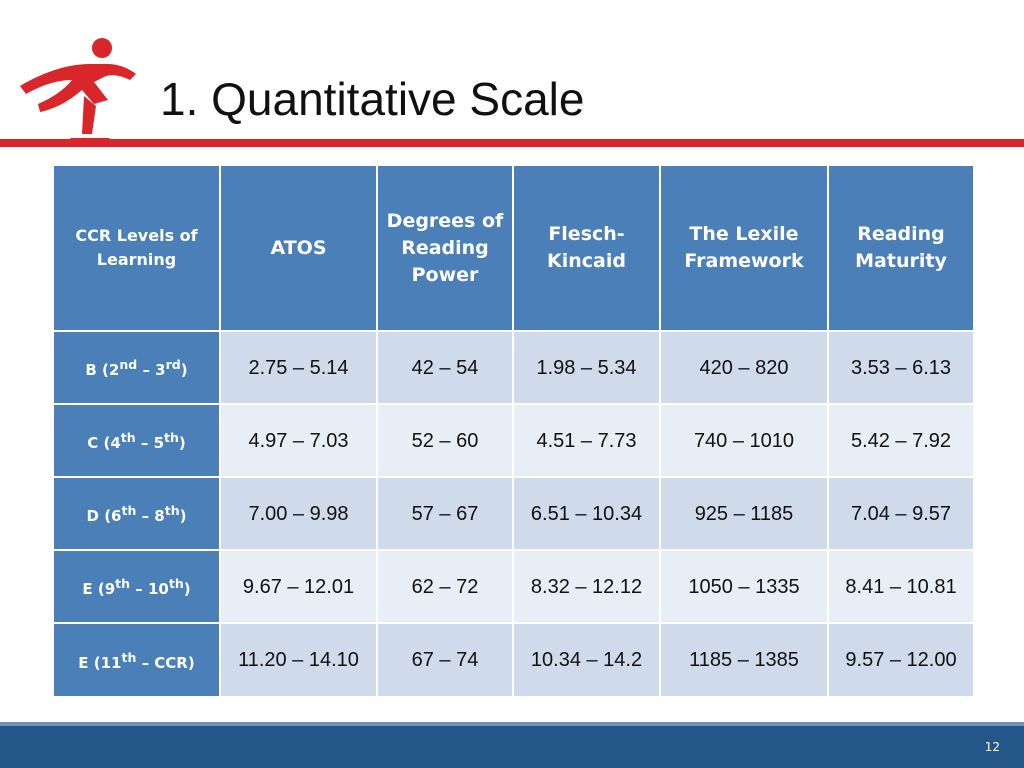  What do you see at coordinates (136, 586) in the screenshot?
I see `level-cell: E (9th – 10th)` at bounding box center [136, 586].